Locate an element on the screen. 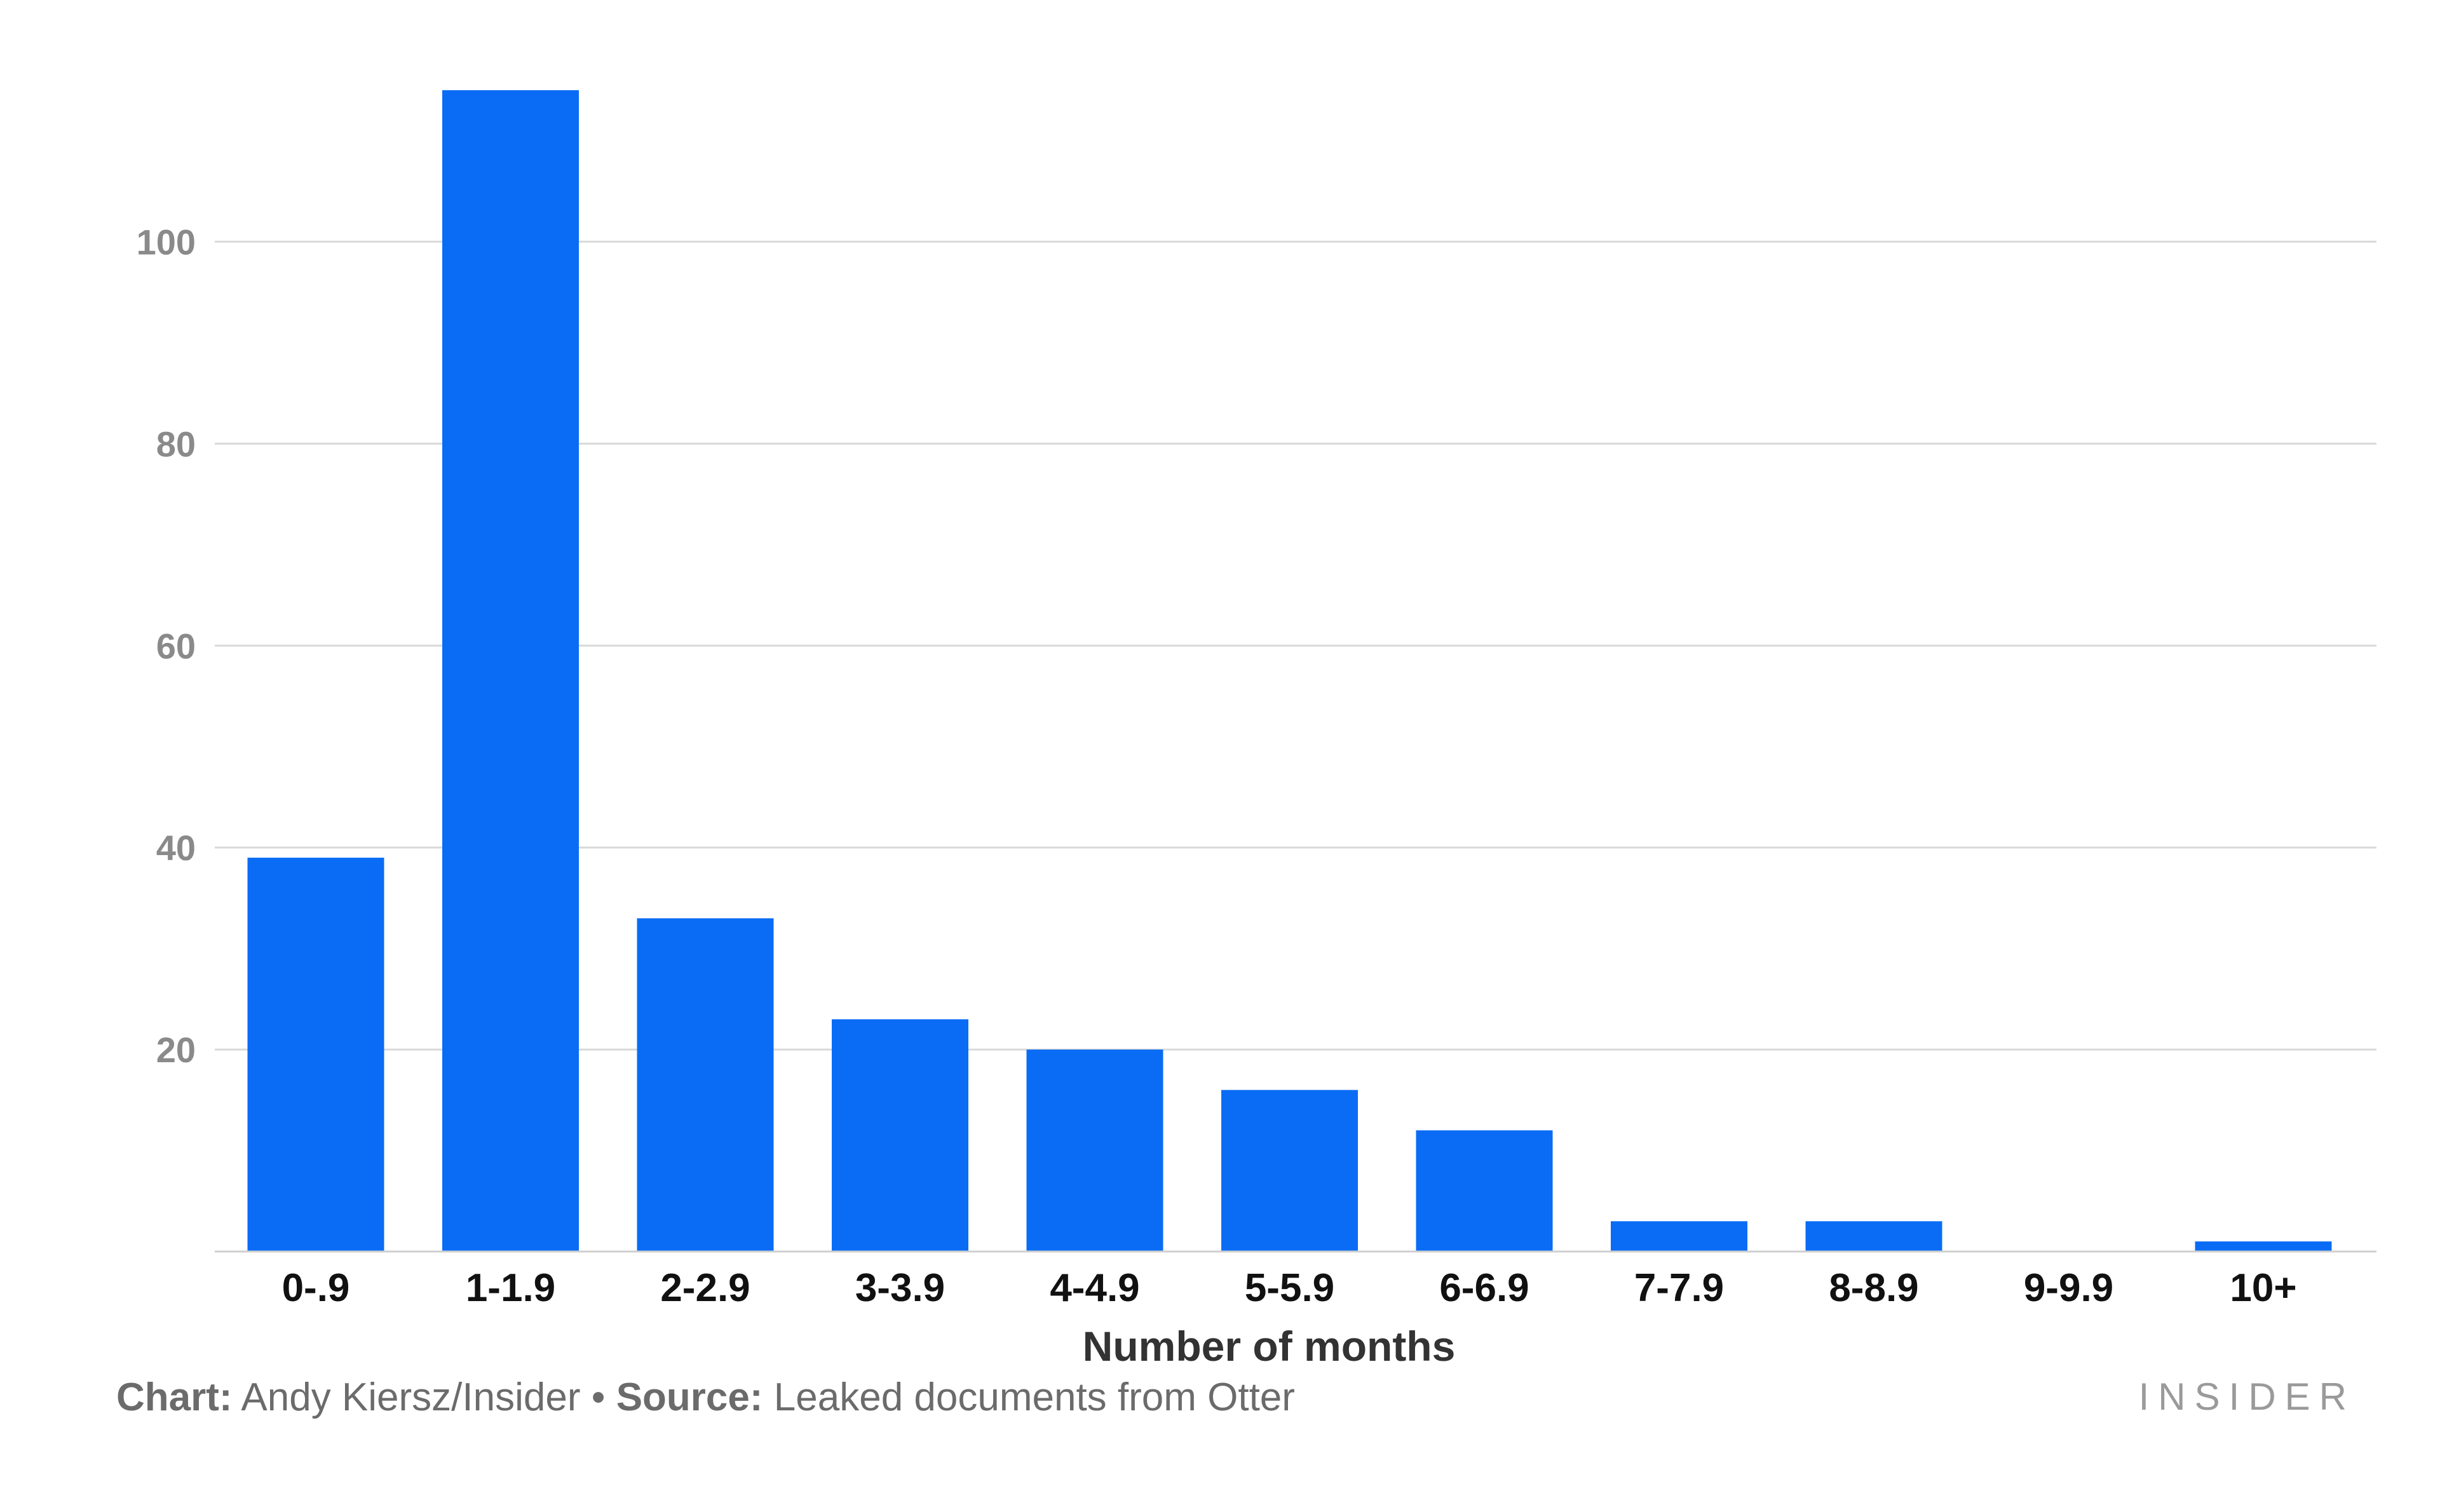 The height and width of the screenshot is (1512, 2440). bar-10+ is located at coordinates (2263, 1246).